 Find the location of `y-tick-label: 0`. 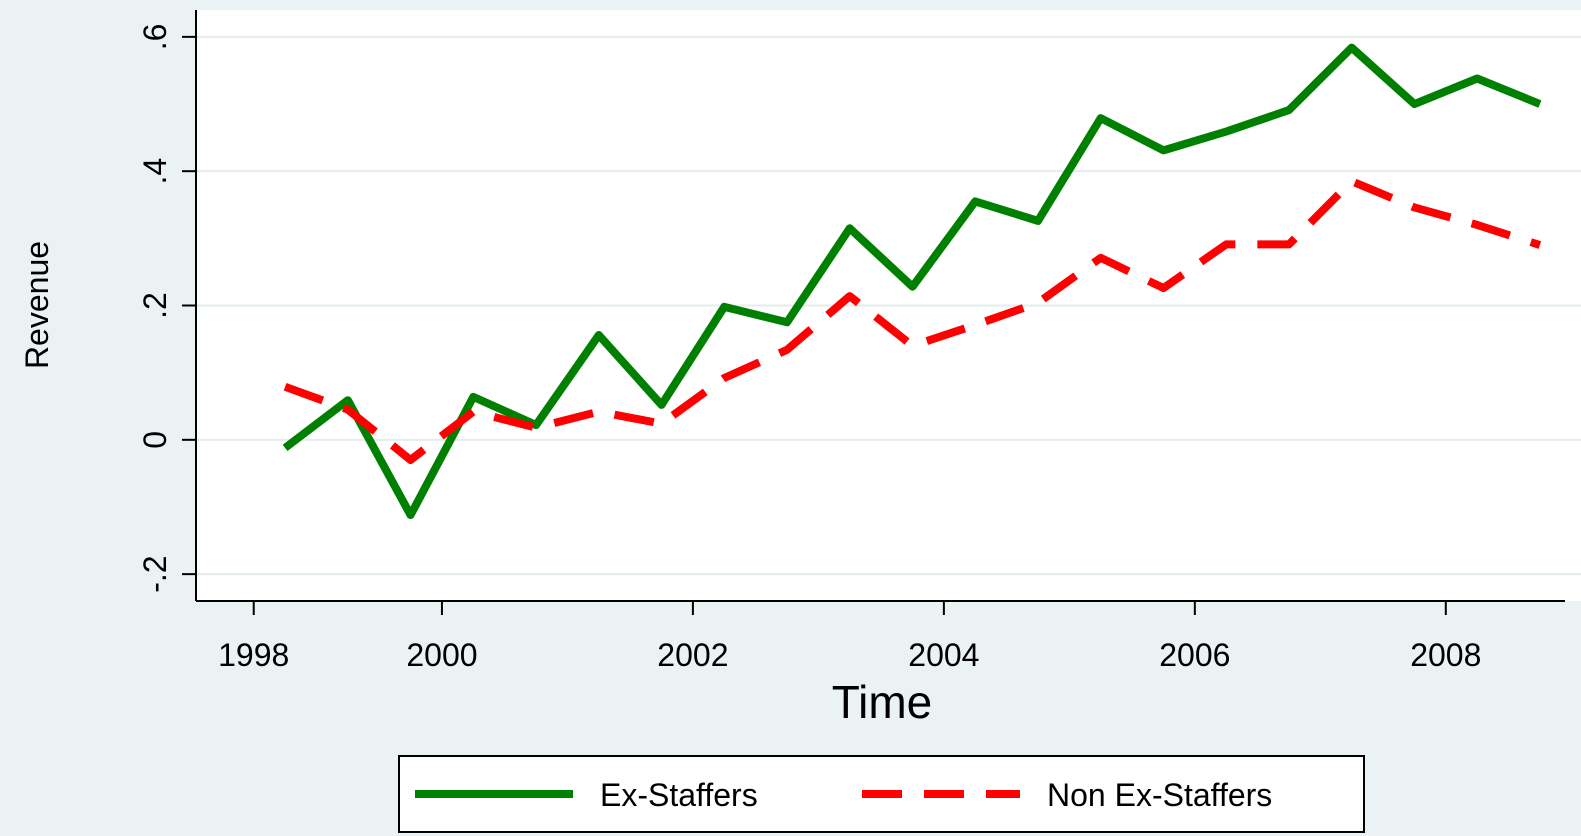

y-tick-label: 0 is located at coordinates (155, 440).